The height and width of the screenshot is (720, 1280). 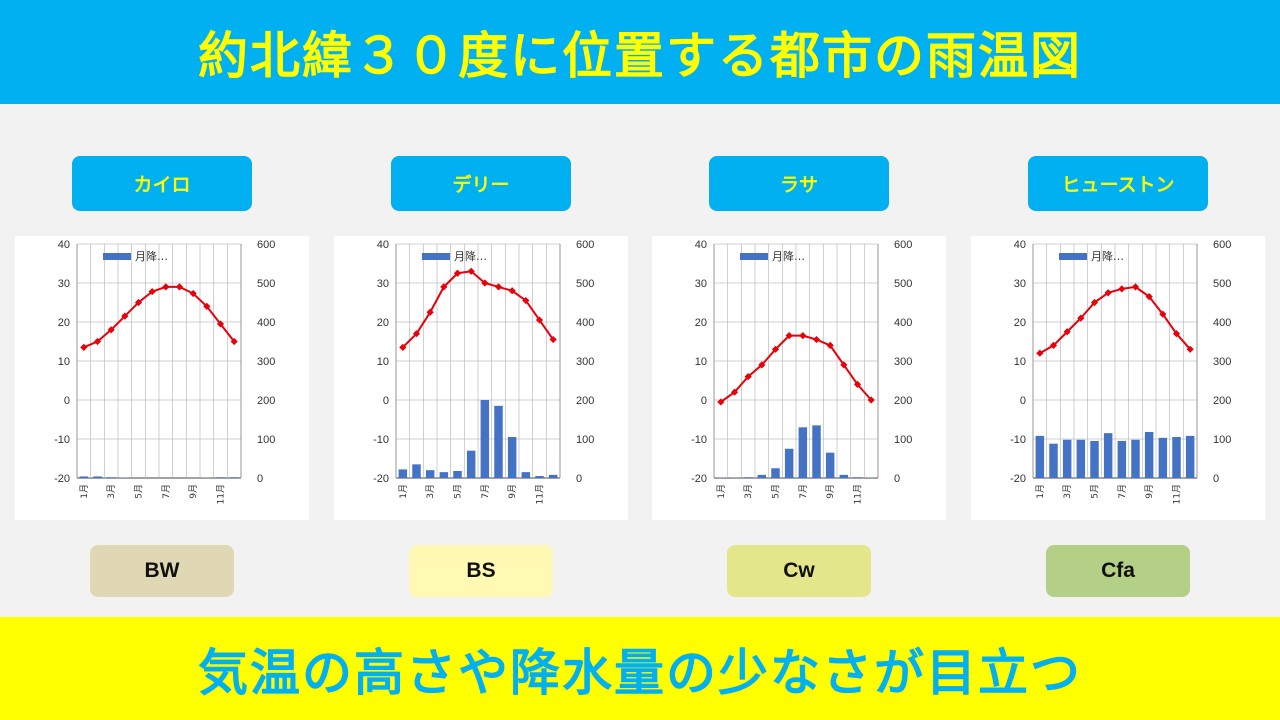 What do you see at coordinates (699, 440) in the screenshot?
I see `y-left-tick-label: -10` at bounding box center [699, 440].